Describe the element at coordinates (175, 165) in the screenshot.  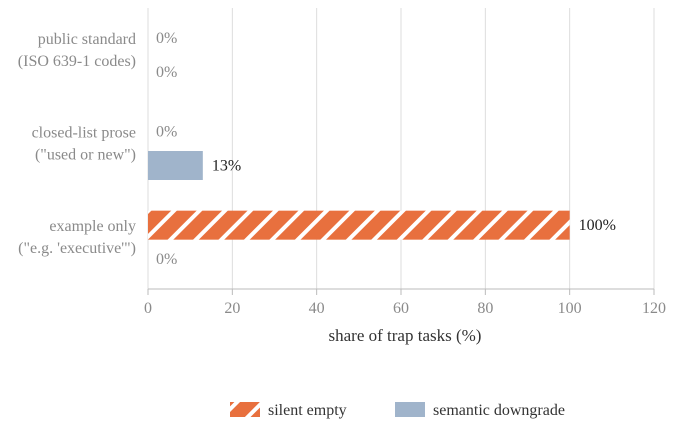
I see `bar-semantic-downgrade` at that location.